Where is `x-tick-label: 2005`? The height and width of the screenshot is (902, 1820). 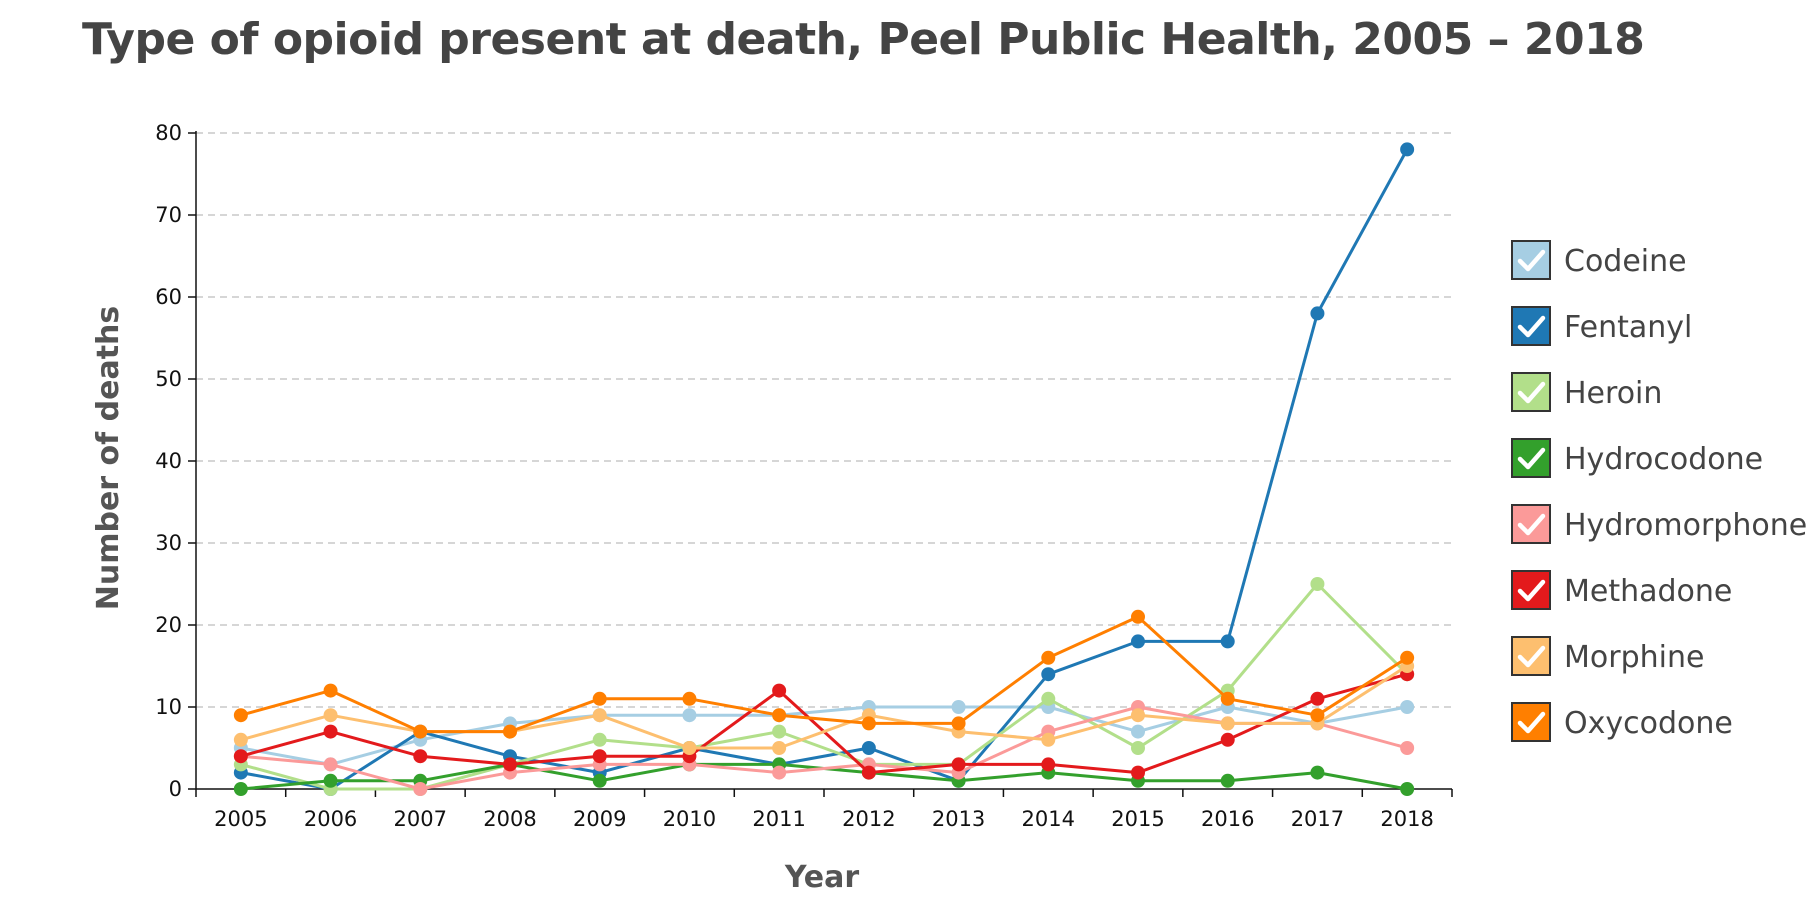
x-tick-label: 2005 is located at coordinates (240, 819).